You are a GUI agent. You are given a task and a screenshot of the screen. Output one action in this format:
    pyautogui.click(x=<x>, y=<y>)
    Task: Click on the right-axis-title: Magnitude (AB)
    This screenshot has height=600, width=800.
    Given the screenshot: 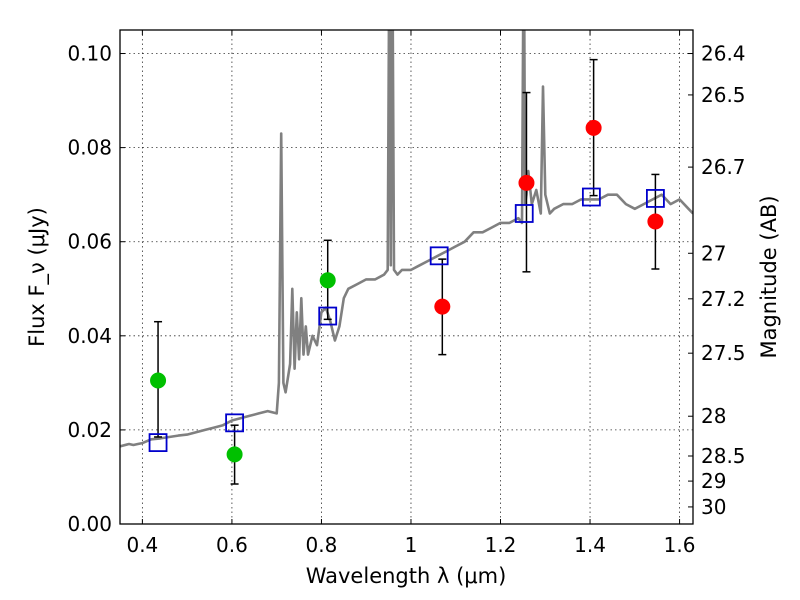 What is the action you would take?
    pyautogui.click(x=769, y=276)
    